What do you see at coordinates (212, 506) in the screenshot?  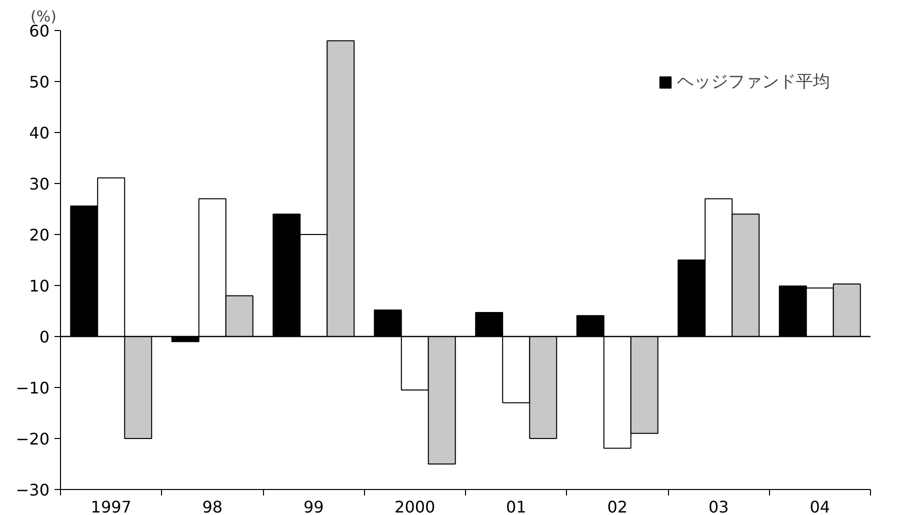 I see `x-tick-label: 98` at bounding box center [212, 506].